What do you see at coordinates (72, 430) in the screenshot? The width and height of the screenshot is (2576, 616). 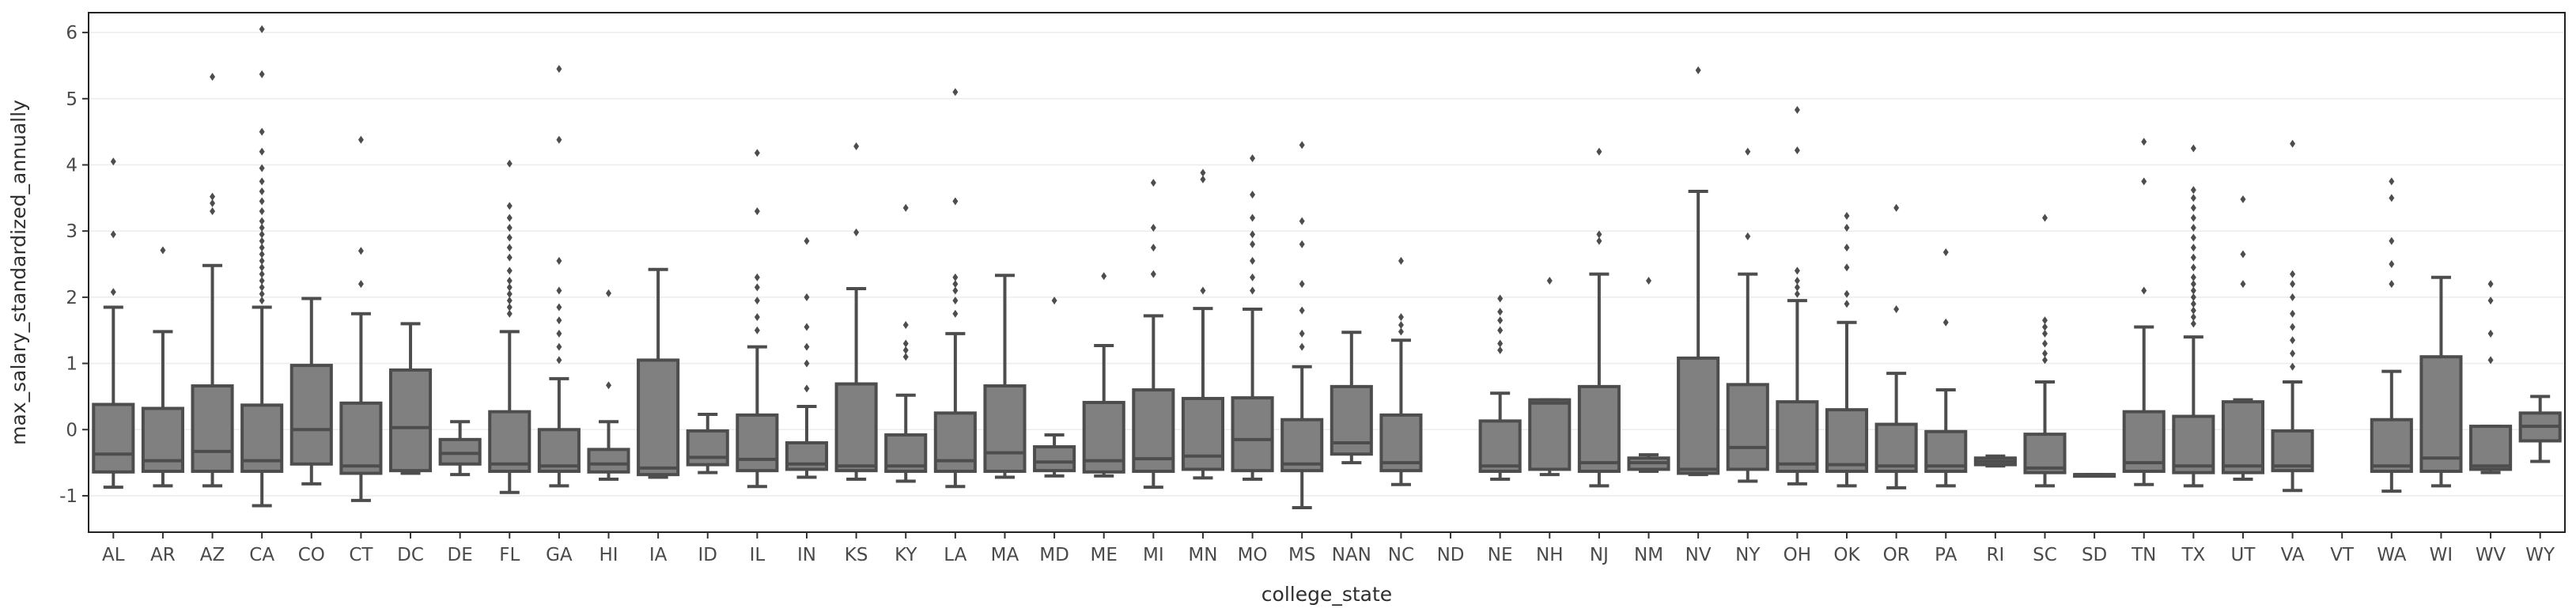 I see `y-tick-label: 0` at bounding box center [72, 430].